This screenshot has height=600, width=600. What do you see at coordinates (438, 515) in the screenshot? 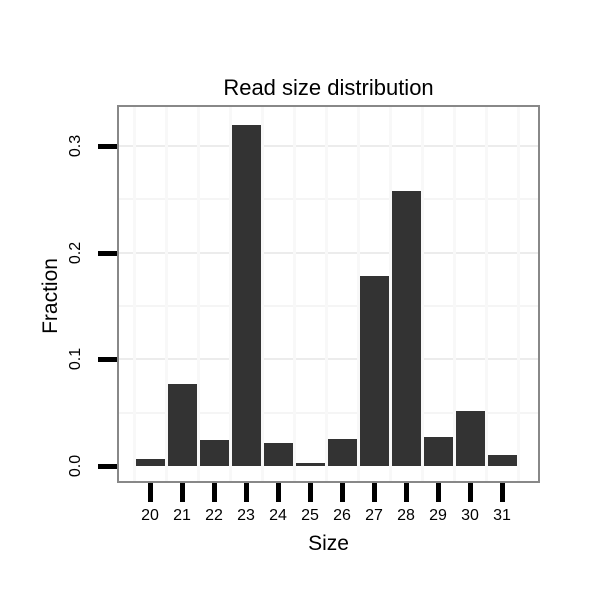
I see `x-tick-label: 29` at bounding box center [438, 515].